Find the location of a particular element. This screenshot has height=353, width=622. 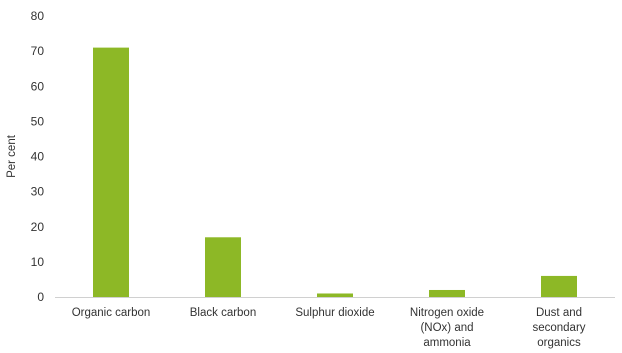

x-category-label: Dust and secondary organics is located at coordinates (558, 328).